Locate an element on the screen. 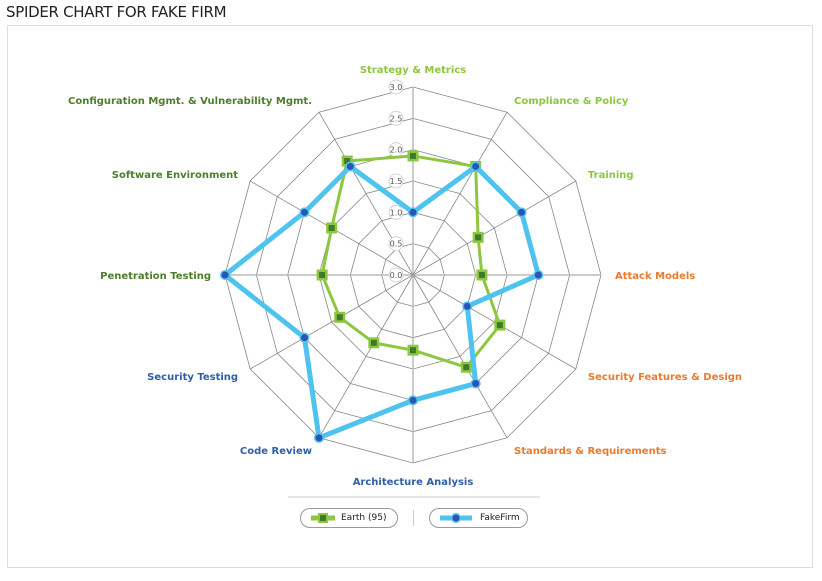  tick-label: 0.5 is located at coordinates (396, 244).